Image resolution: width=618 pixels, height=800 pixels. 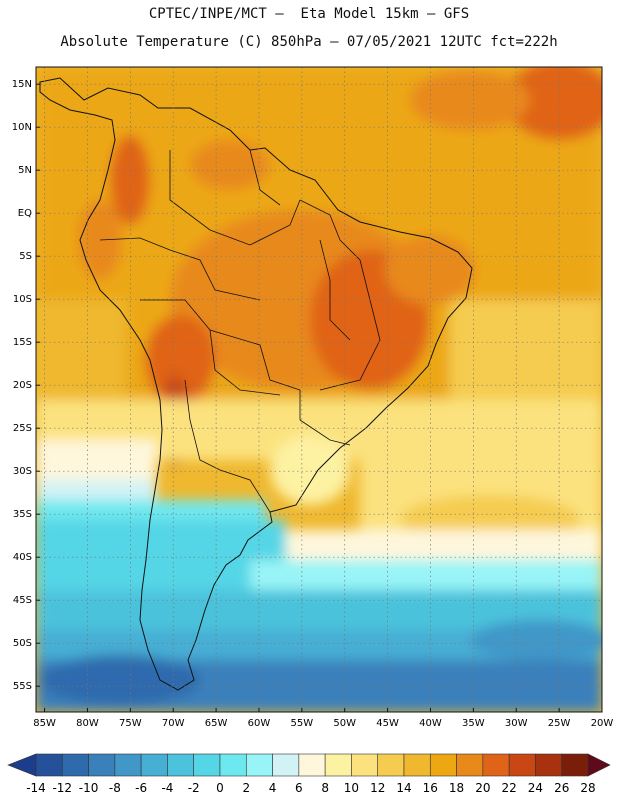 What do you see at coordinates (22, 428) in the screenshot?
I see `latitude-tick-label: 25S` at bounding box center [22, 428].